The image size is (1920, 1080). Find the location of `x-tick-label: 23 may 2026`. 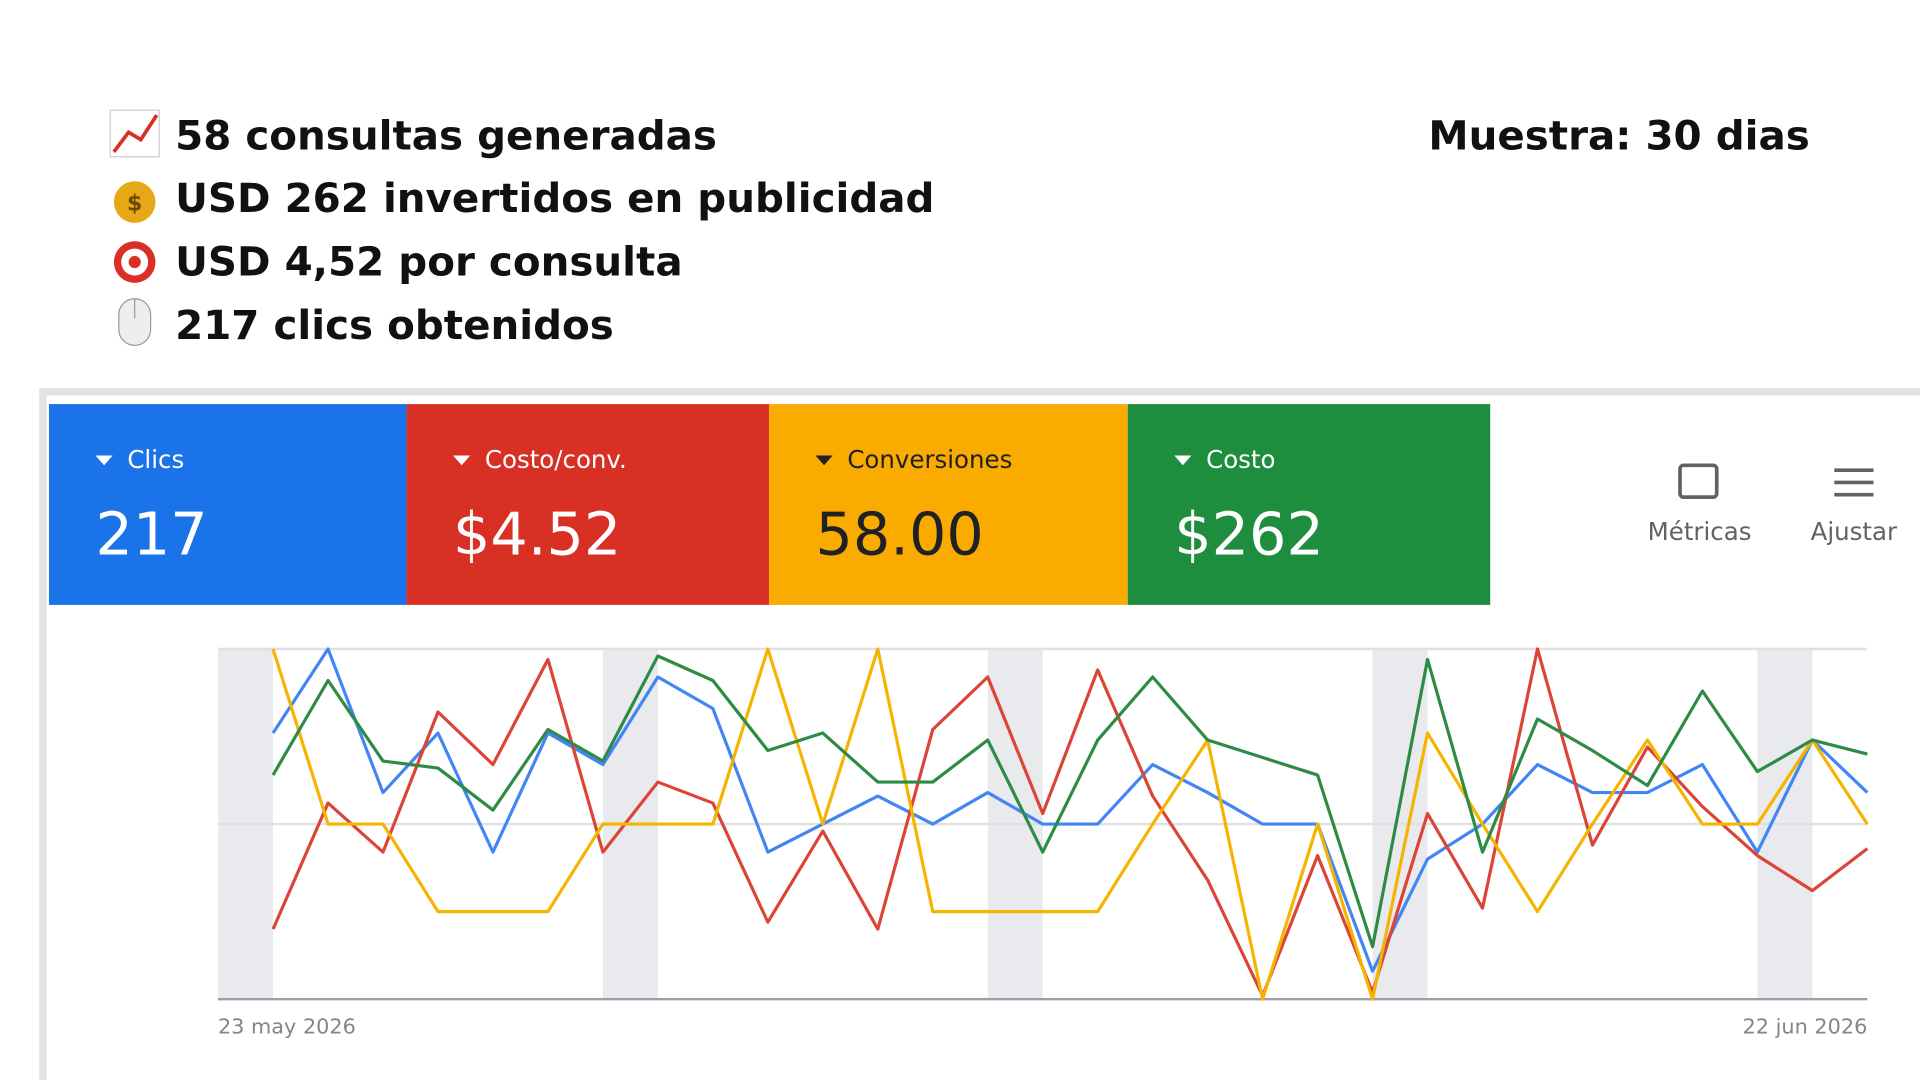

x-tick-label: 23 may 2026 is located at coordinates (287, 1026).